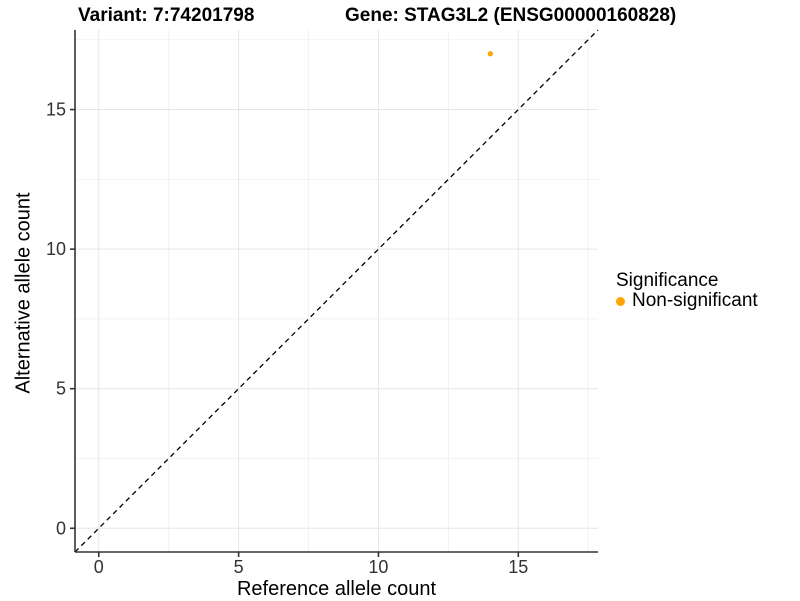  What do you see at coordinates (166, 15) in the screenshot?
I see `plot-title-variant: Variant: 7:74201798` at bounding box center [166, 15].